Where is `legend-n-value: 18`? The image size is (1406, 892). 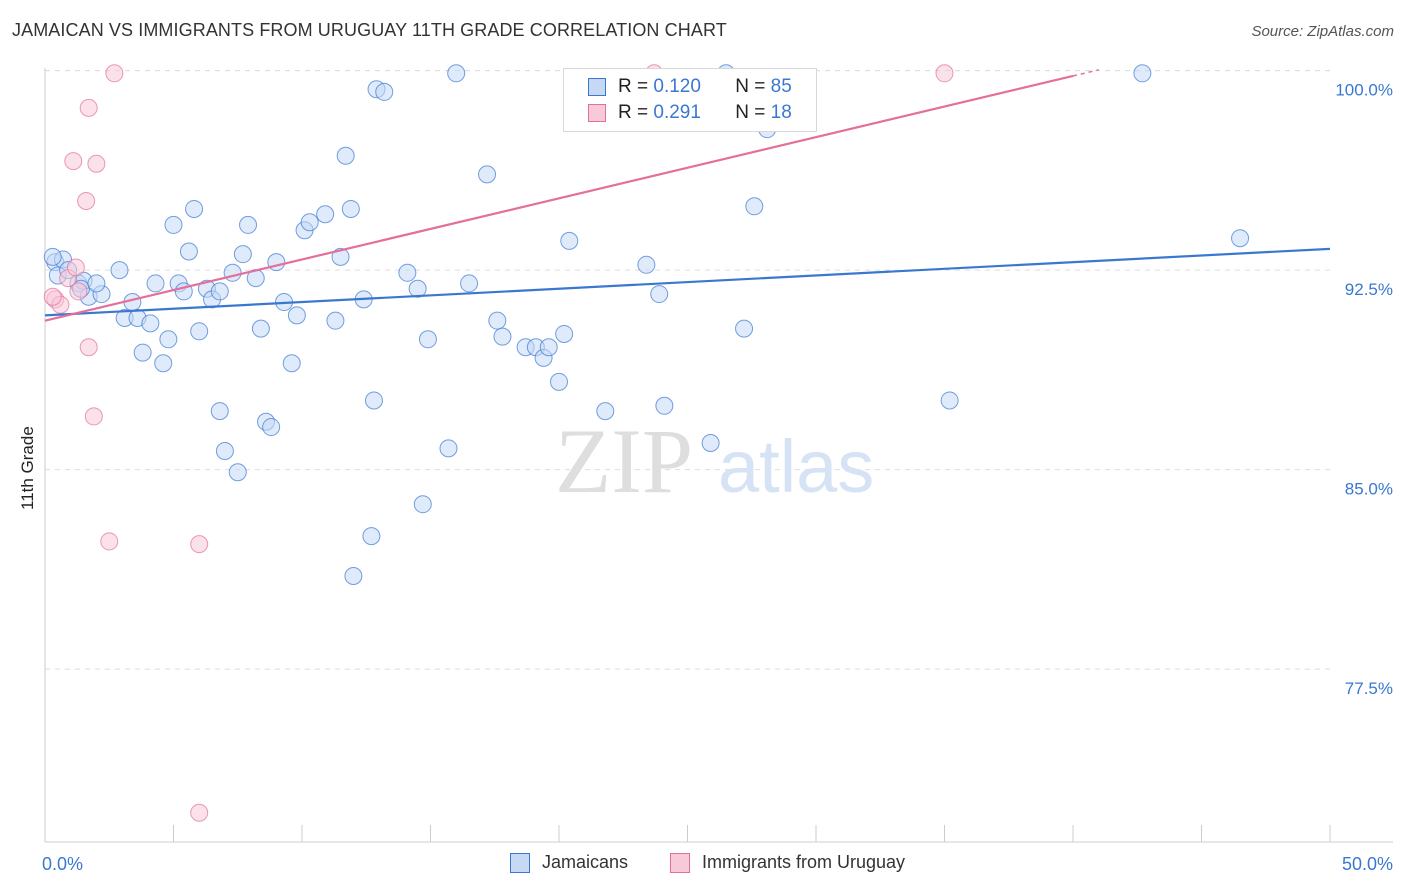 legend-n-value: 18 is located at coordinates (781, 112).